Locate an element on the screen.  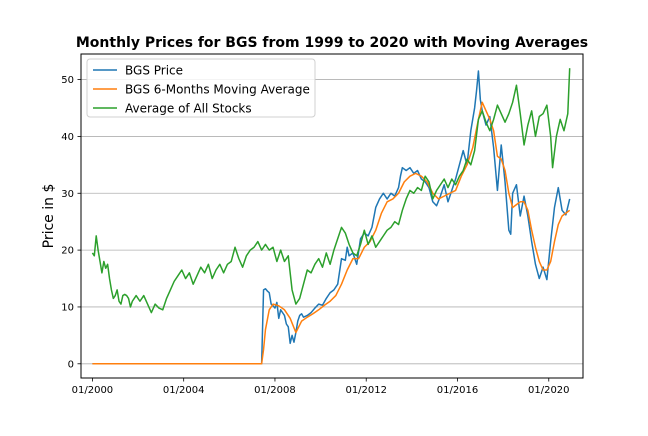
x-tick-label: 01/2004 is located at coordinates (184, 390).